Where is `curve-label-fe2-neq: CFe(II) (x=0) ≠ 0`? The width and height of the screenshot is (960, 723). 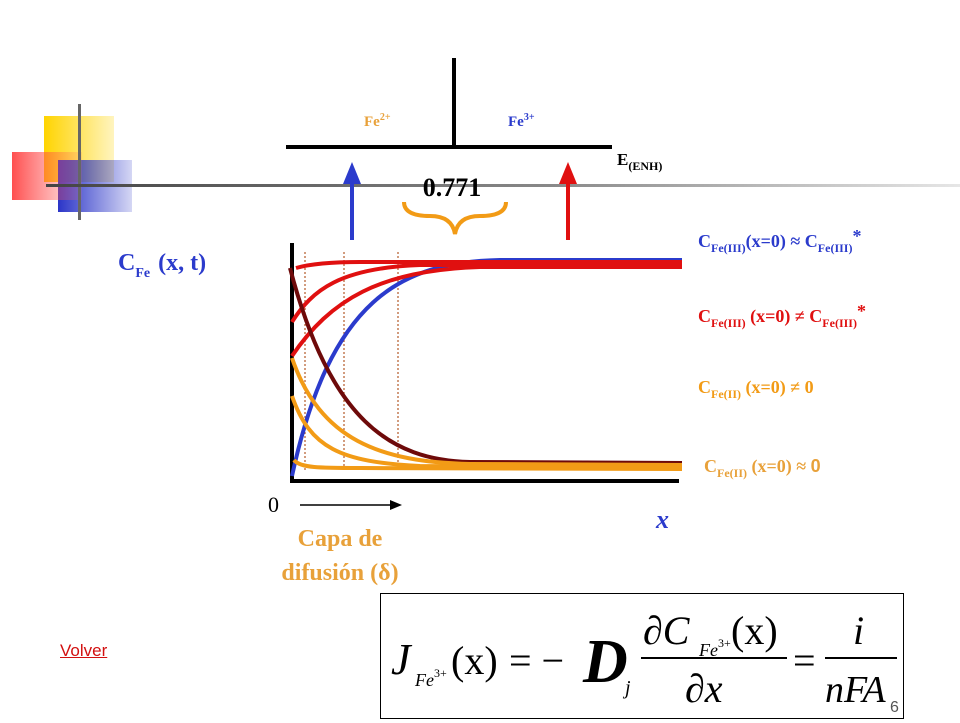
curve-label-fe2-neq: CFe(II) (x=0) ≠ 0 is located at coordinates (756, 389).